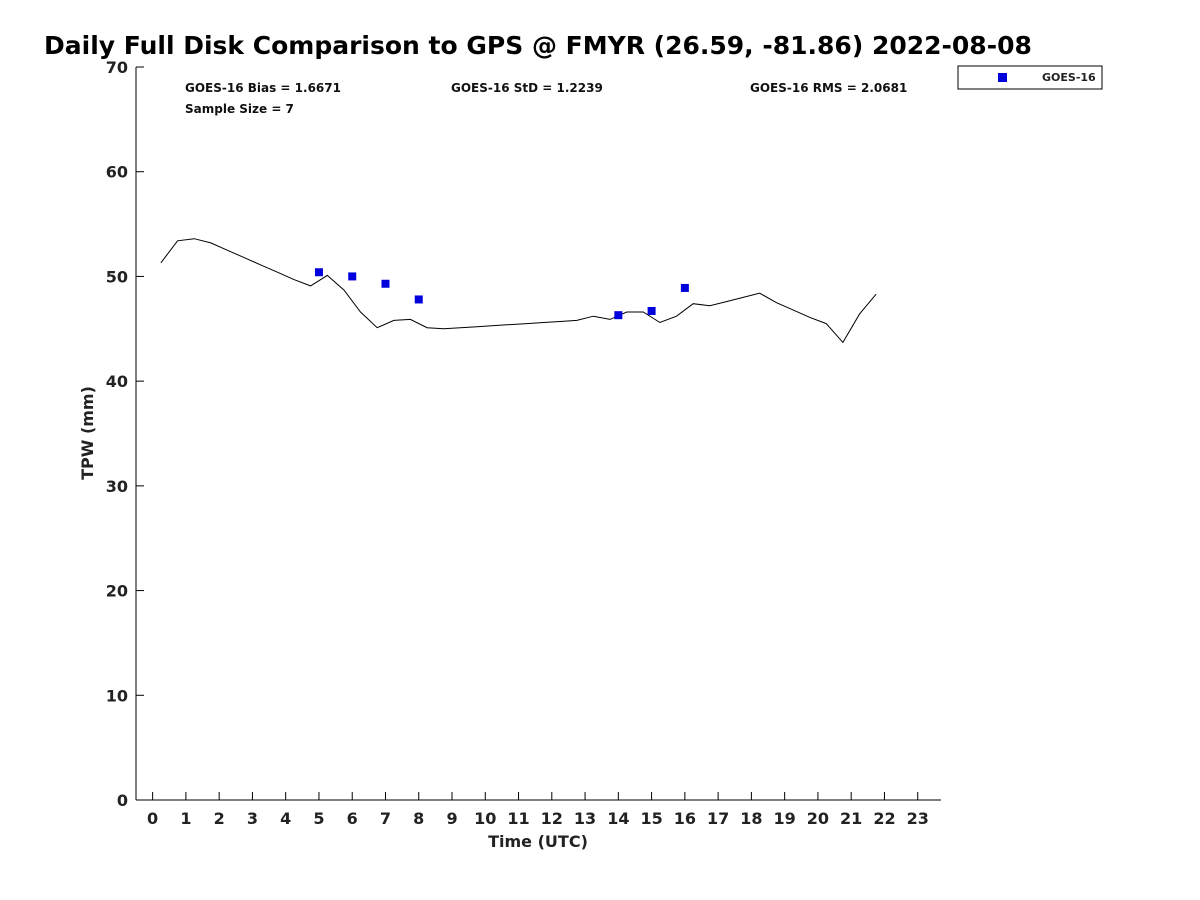 This screenshot has height=900, width=1200. What do you see at coordinates (884, 818) in the screenshot?
I see `x-tick-label: 22` at bounding box center [884, 818].